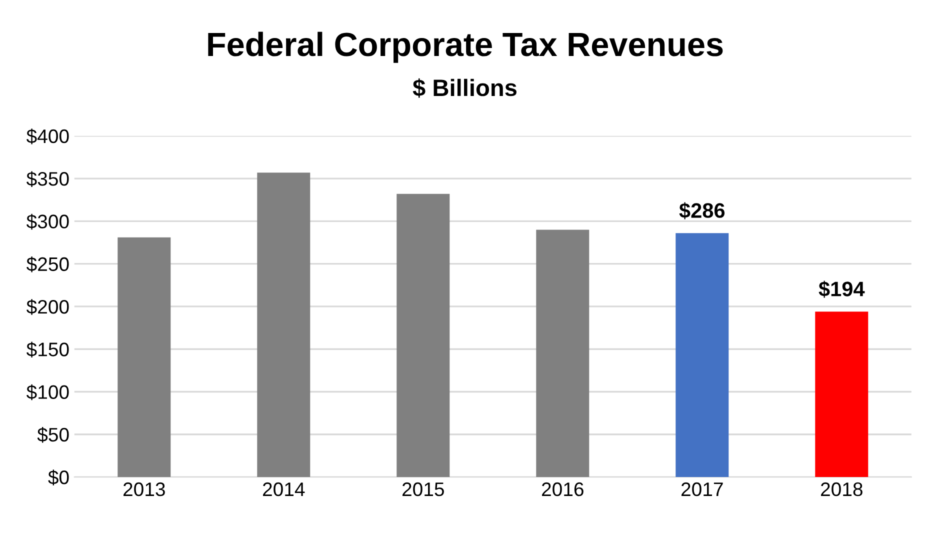 The height and width of the screenshot is (533, 930). Describe the element at coordinates (465, 47) in the screenshot. I see `chart-title: Federal Corporate Tax Revenues` at that location.